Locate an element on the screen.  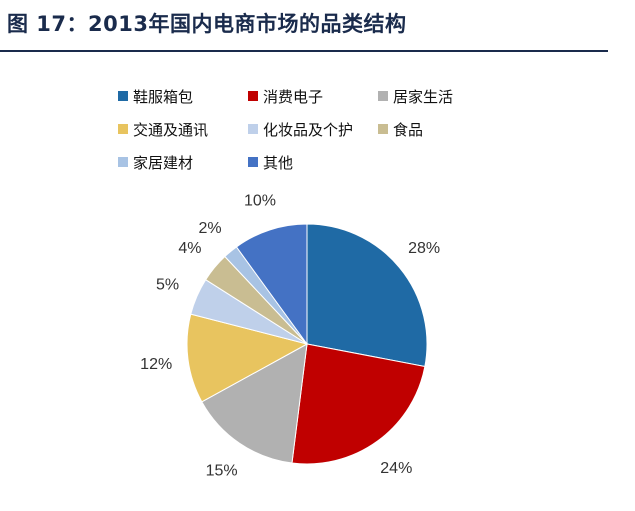
pie-value-label: 4% is located at coordinates (189, 248).